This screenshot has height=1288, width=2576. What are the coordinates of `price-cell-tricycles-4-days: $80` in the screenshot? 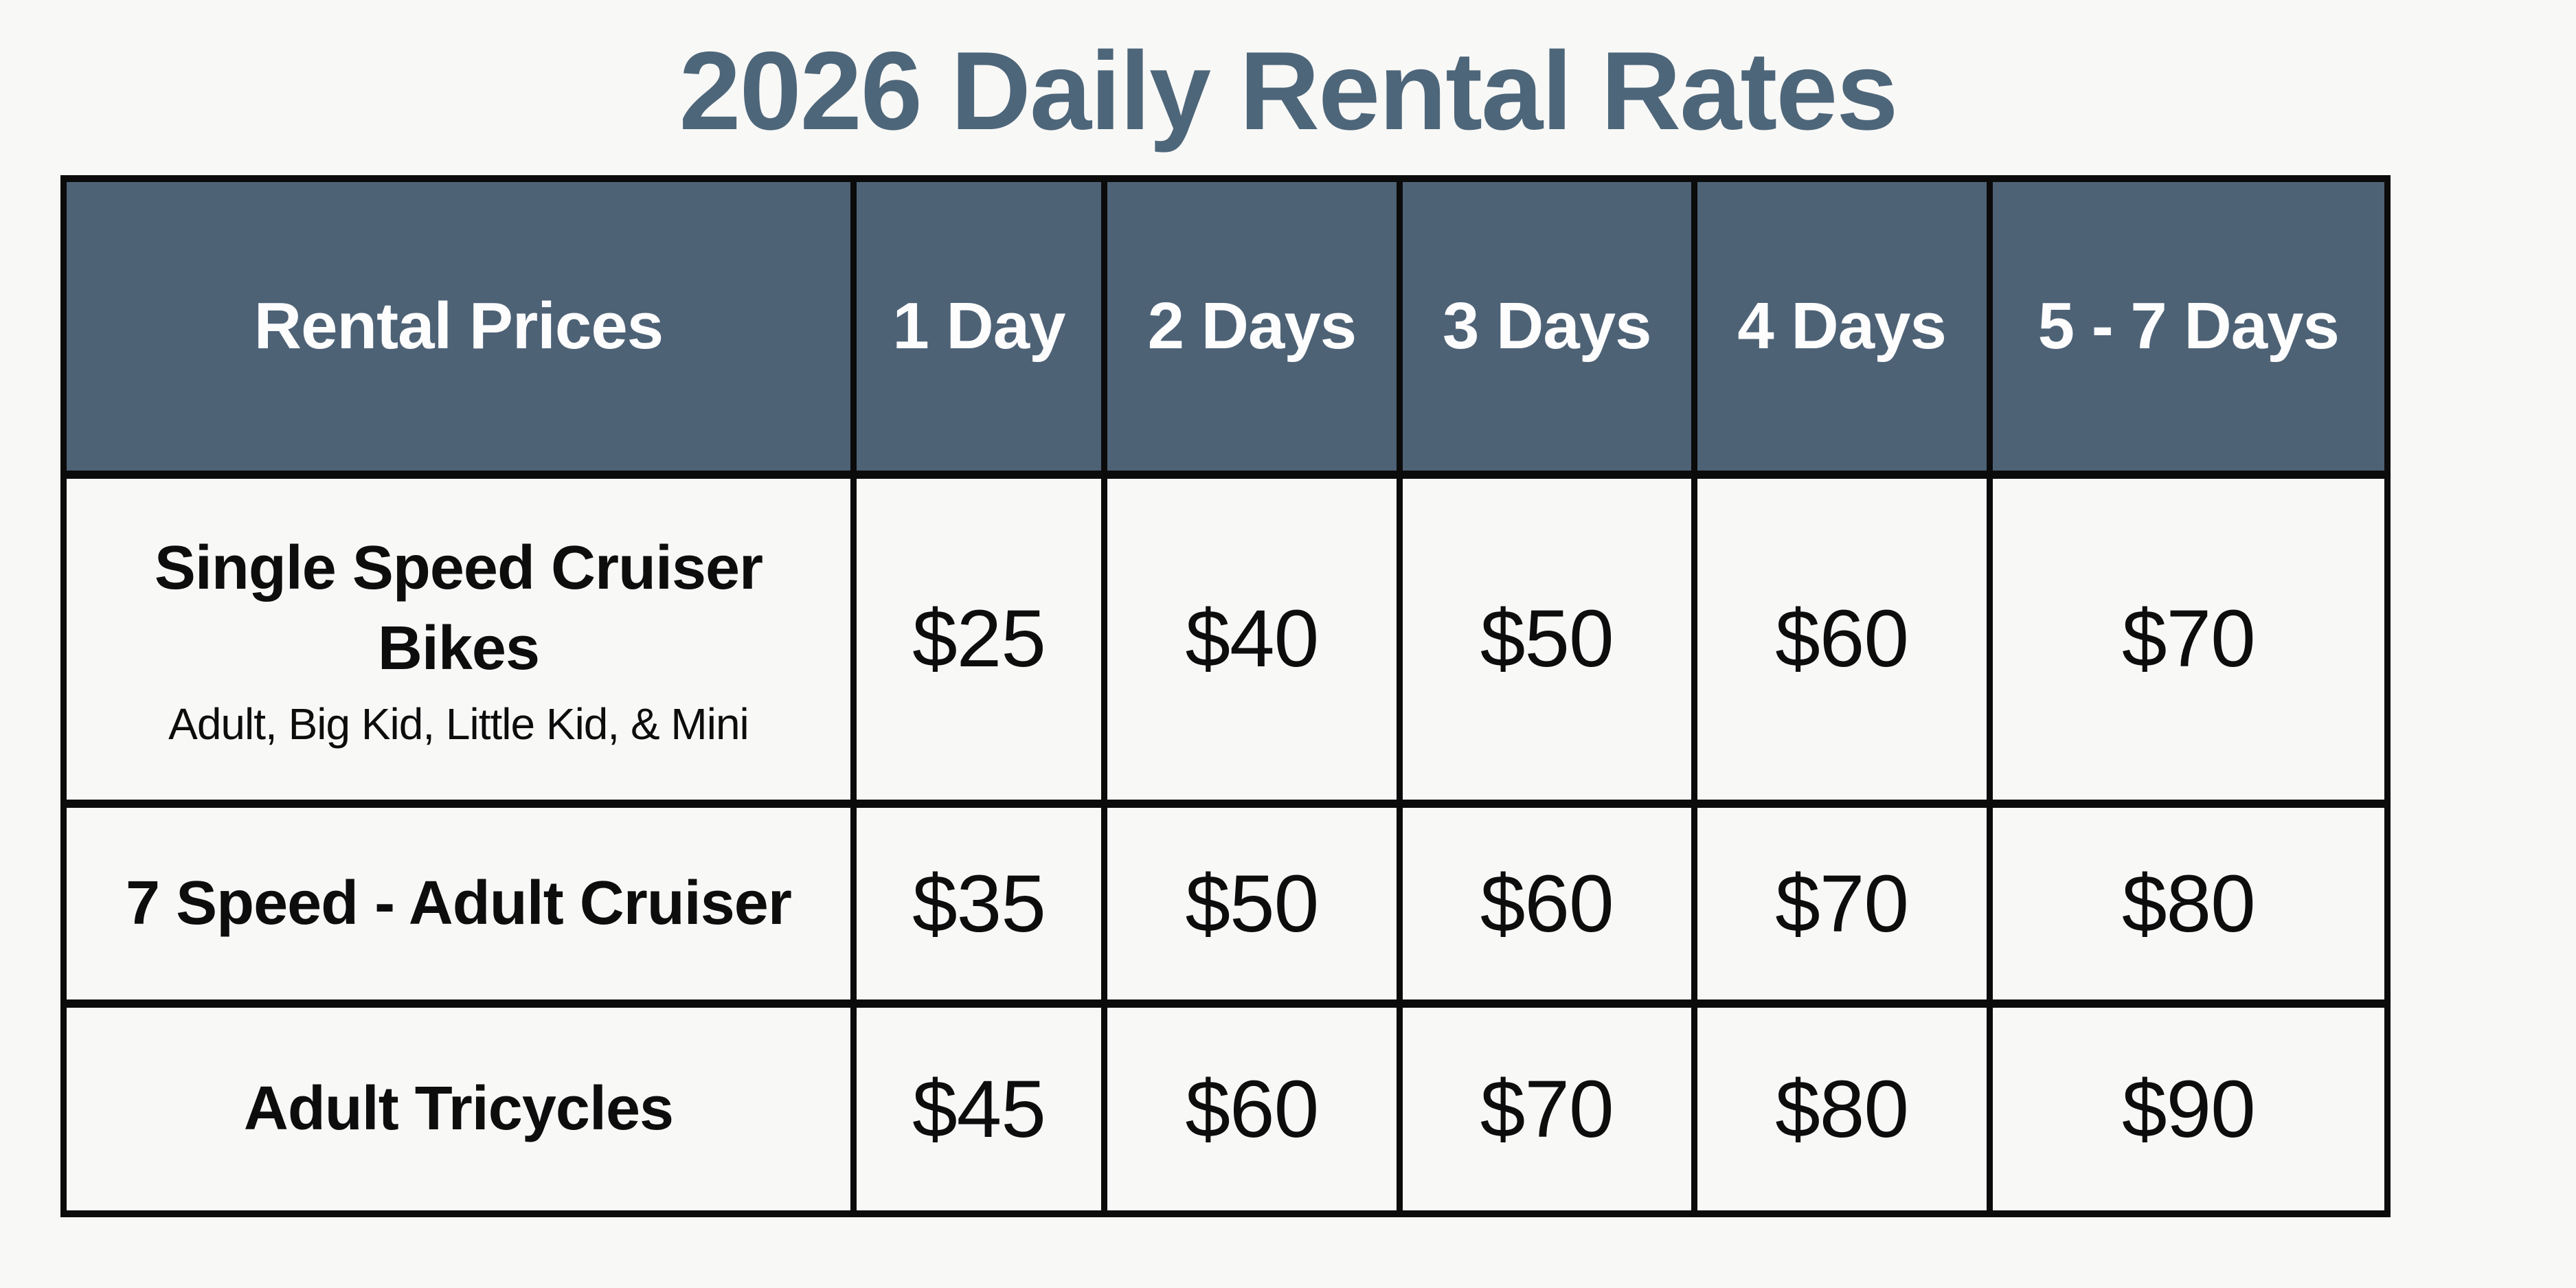 It's located at (1842, 1109).